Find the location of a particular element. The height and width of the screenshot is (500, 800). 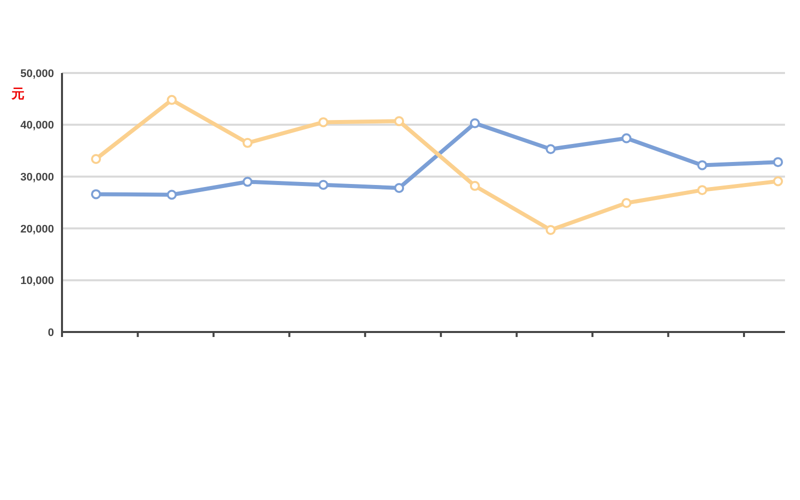

y-axis-title: 元 is located at coordinates (17, 93).